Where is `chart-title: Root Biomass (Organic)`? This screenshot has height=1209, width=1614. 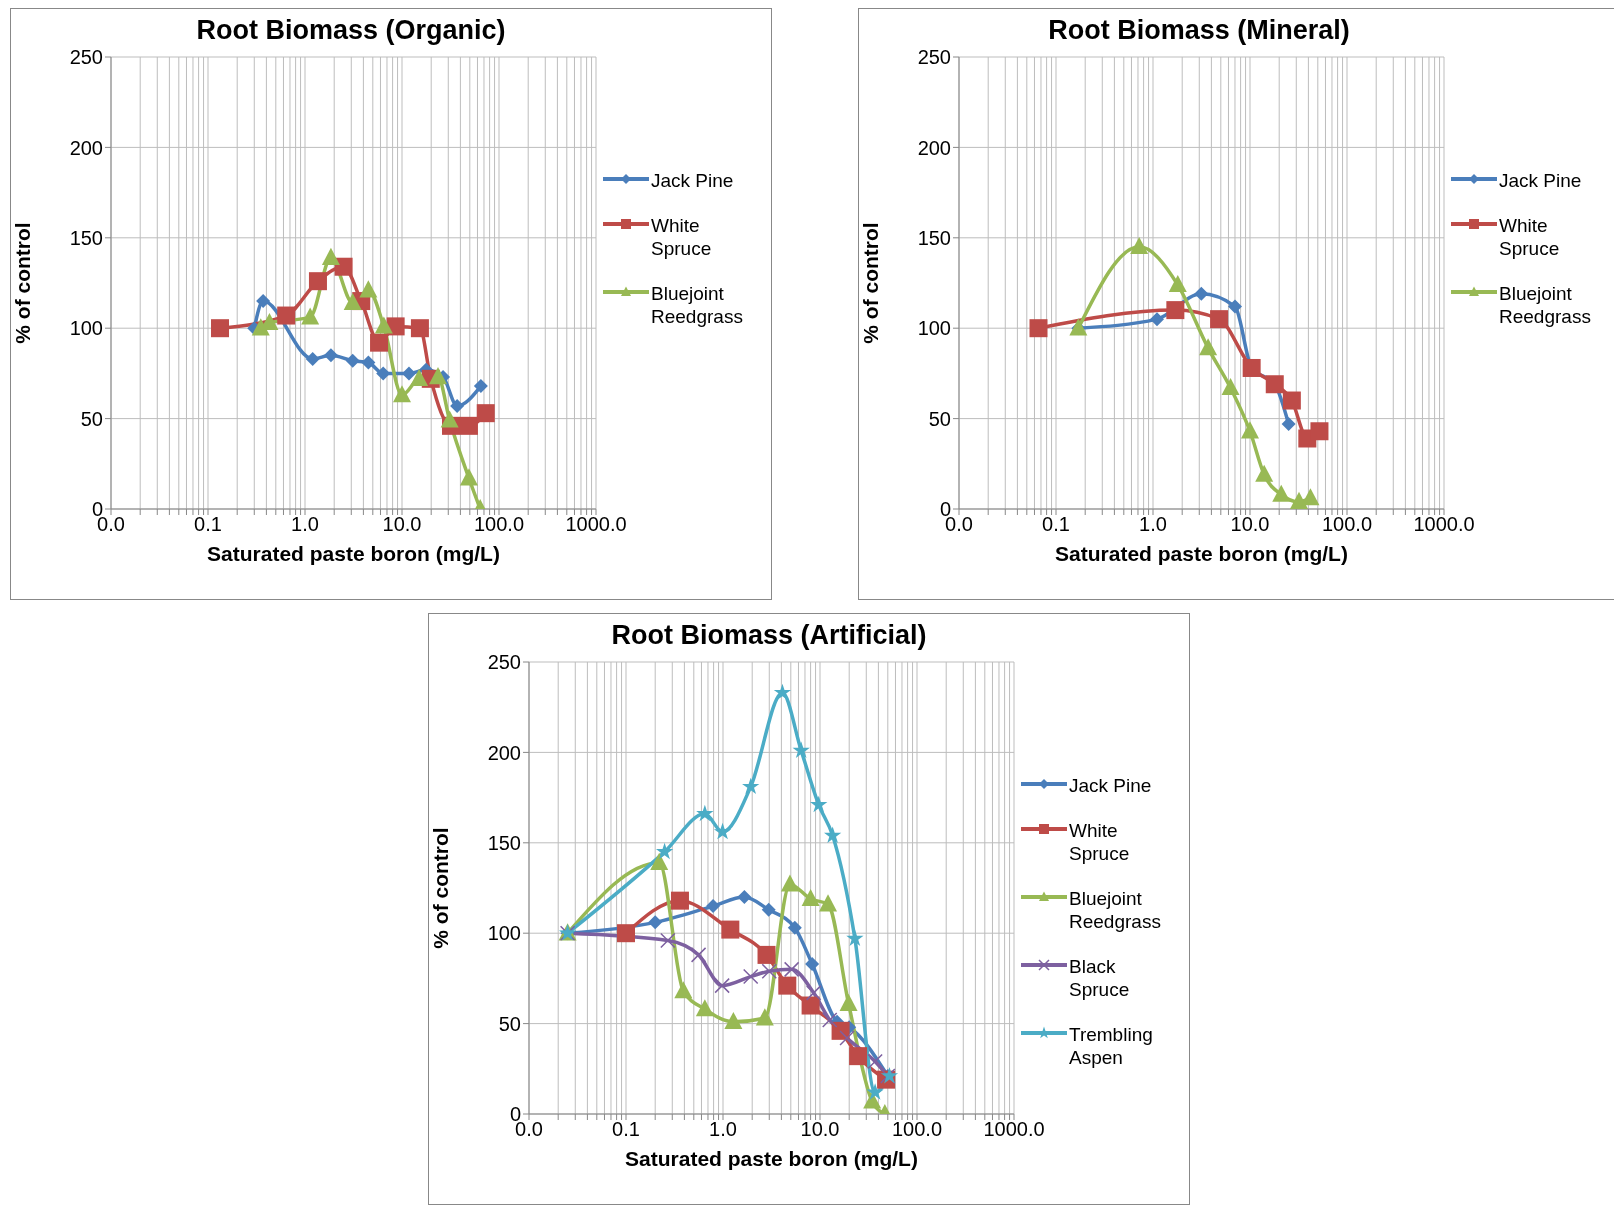 chart-title: Root Biomass (Organic) is located at coordinates (351, 30).